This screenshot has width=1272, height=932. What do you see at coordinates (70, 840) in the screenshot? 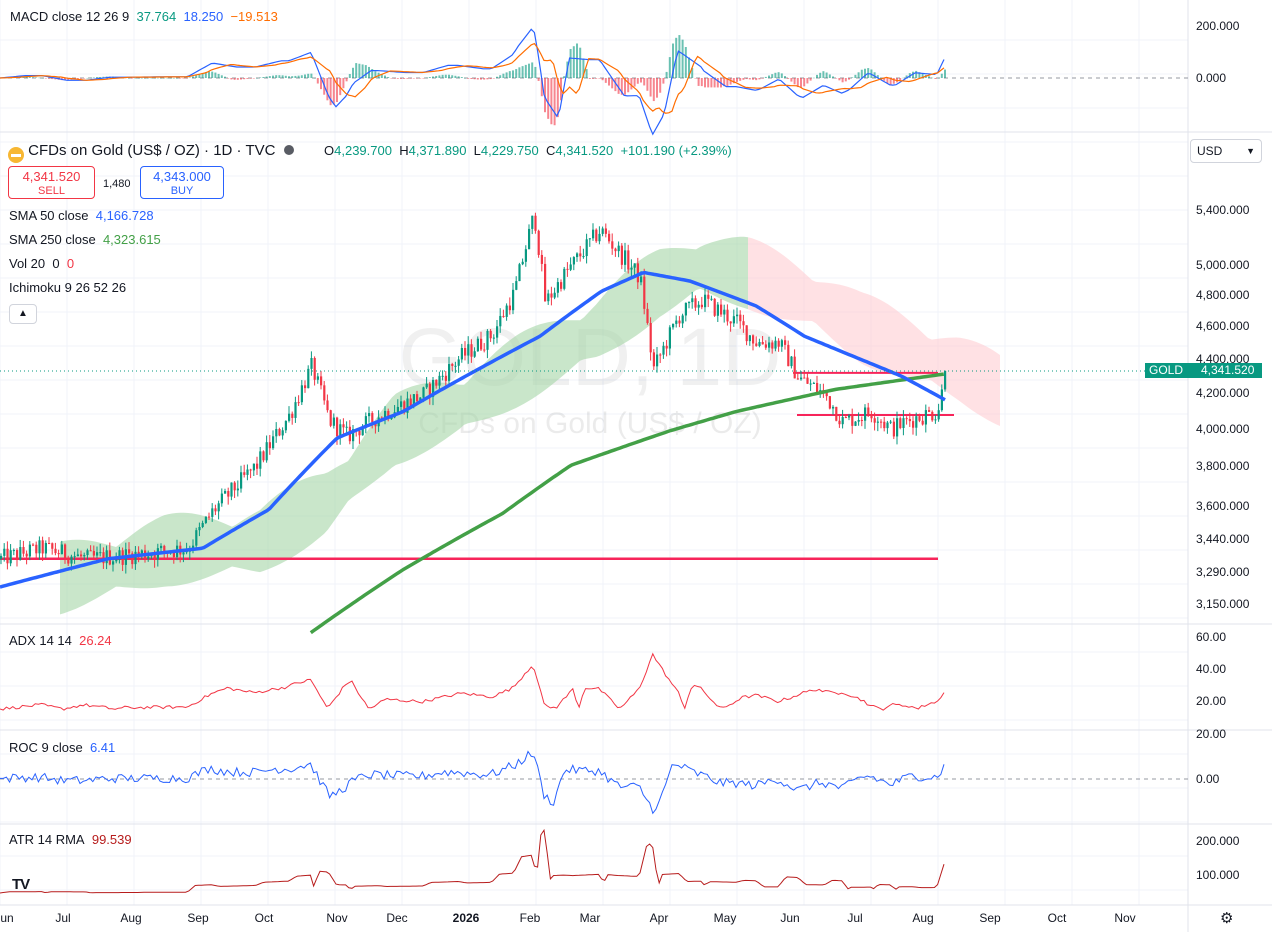
I see `atr-legend: ATR 14 RMA 99.539` at bounding box center [70, 840].